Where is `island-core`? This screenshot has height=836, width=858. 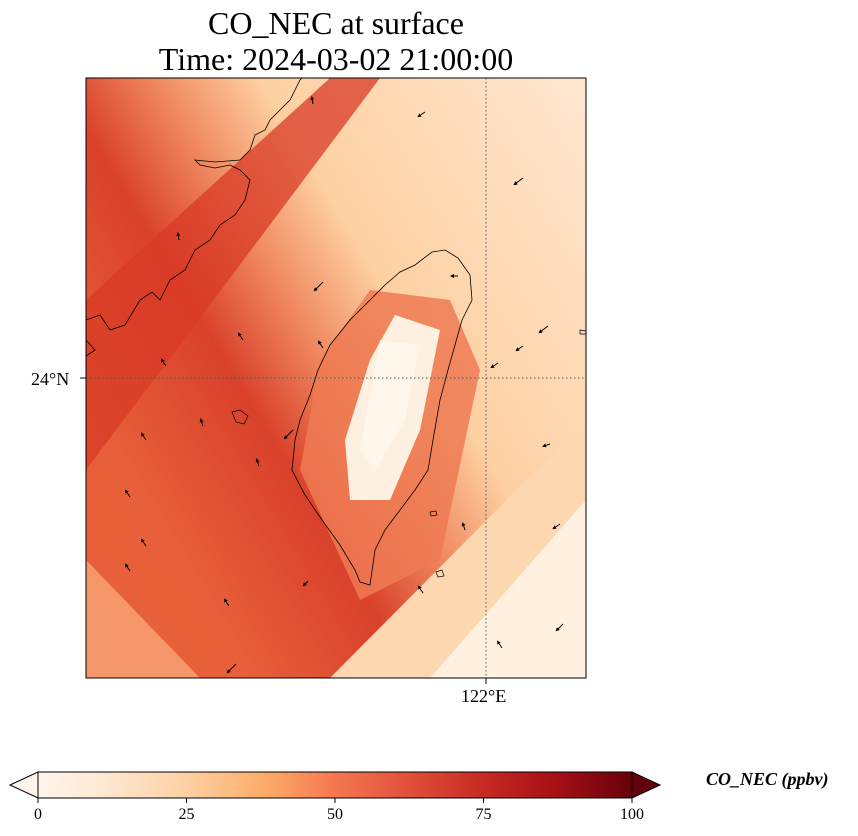 island-core is located at coordinates (390, 405).